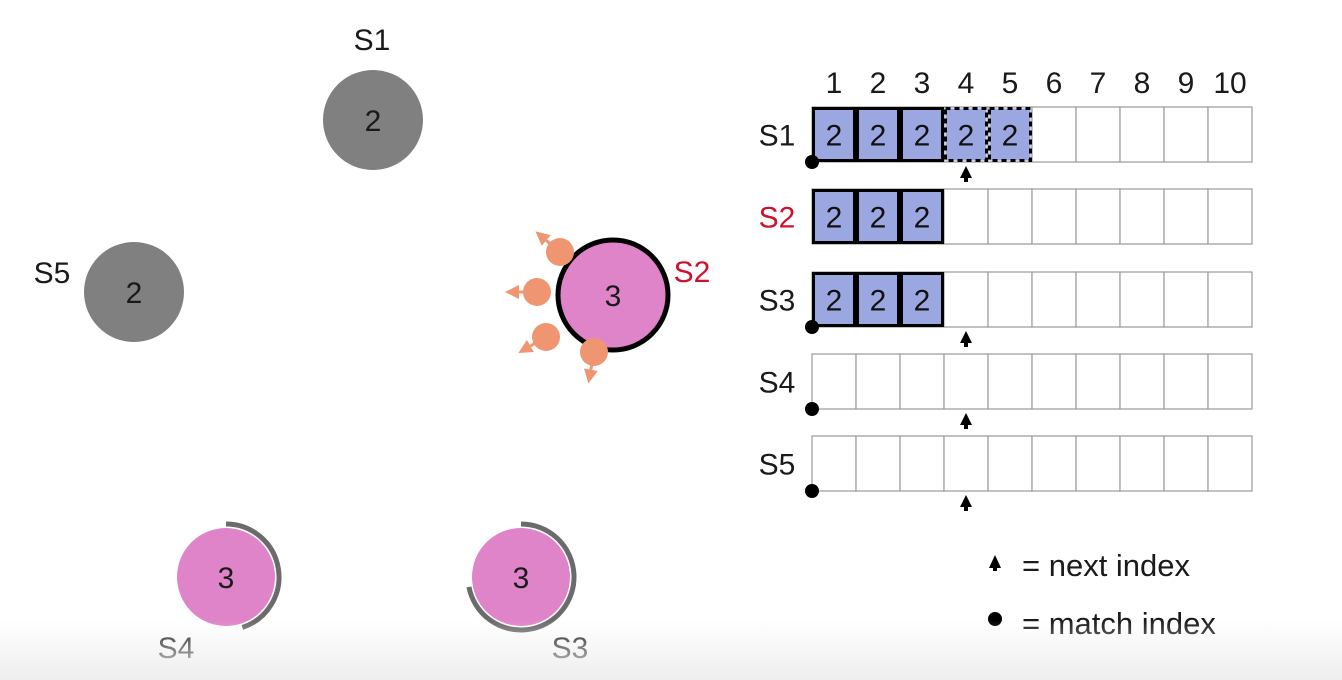 This screenshot has height=680, width=1342. What do you see at coordinates (176, 648) in the screenshot?
I see `server-label: S4` at bounding box center [176, 648].